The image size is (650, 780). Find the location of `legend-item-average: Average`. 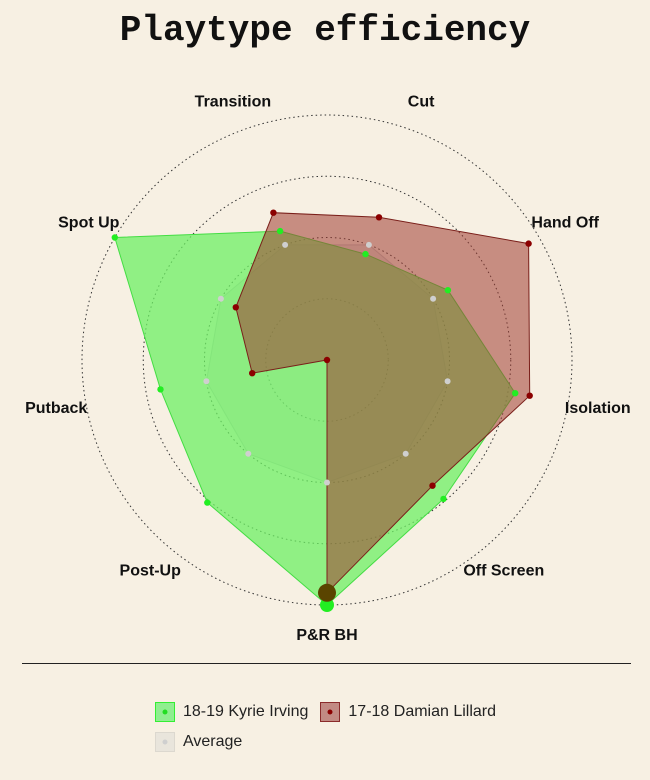

legend-item-average: Average is located at coordinates (198, 742).